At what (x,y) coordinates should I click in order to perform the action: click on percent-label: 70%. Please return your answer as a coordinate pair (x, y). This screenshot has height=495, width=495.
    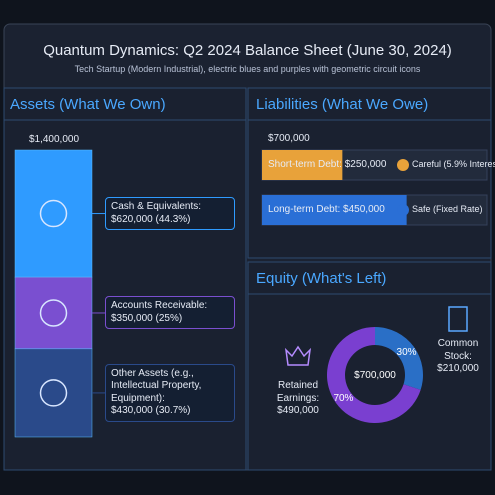
    Looking at the image, I should click on (343, 398).